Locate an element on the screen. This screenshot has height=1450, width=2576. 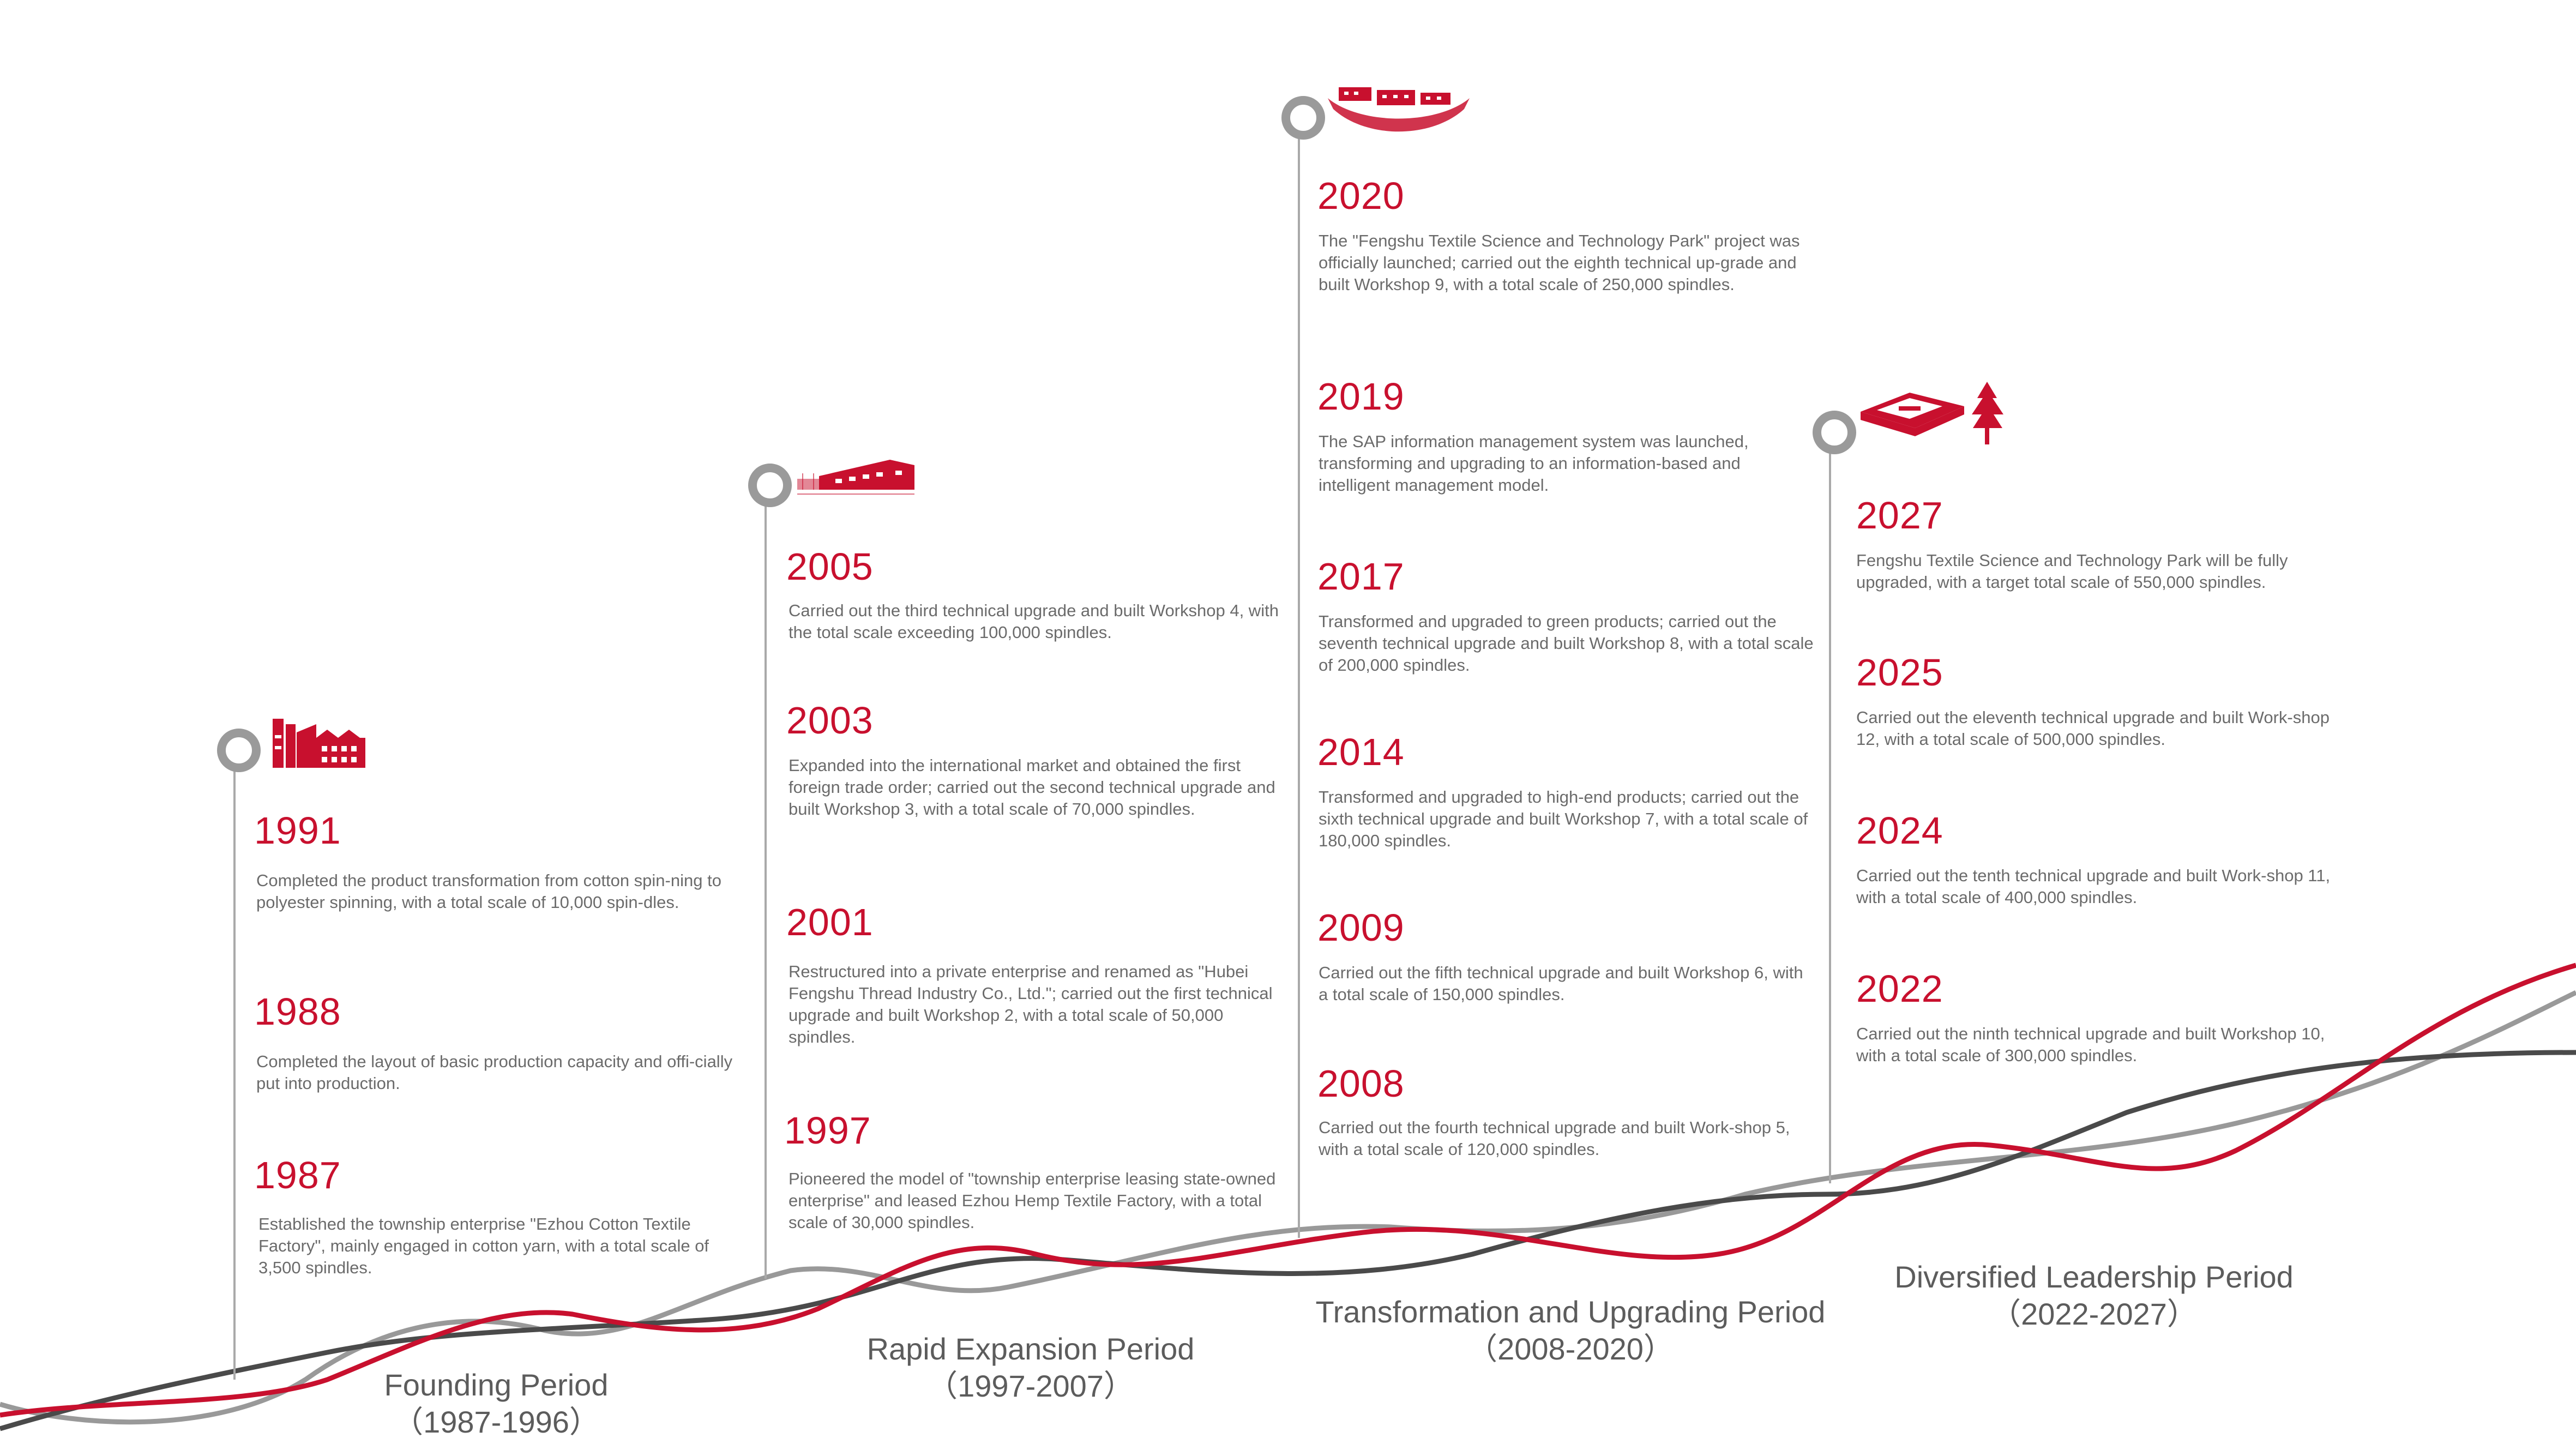
event-year: 2019 is located at coordinates (1361, 396).